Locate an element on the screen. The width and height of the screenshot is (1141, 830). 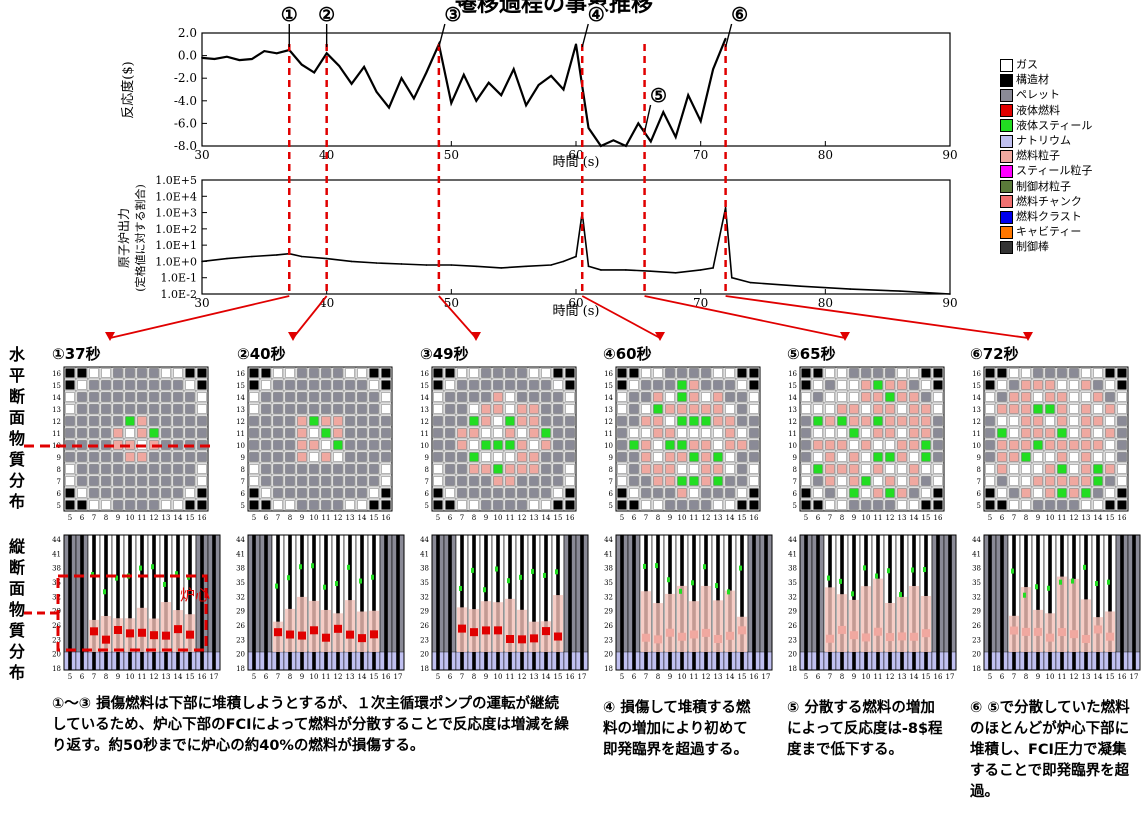
h-y-tick-label: 7 is located at coordinates (795, 482).